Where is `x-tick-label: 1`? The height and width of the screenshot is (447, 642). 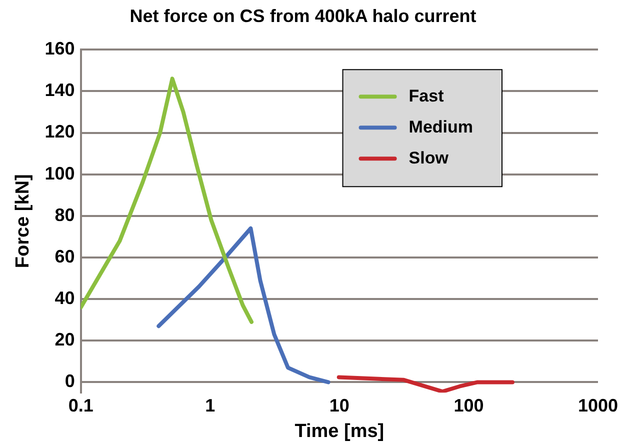
x-tick-label: 1 is located at coordinates (210, 405).